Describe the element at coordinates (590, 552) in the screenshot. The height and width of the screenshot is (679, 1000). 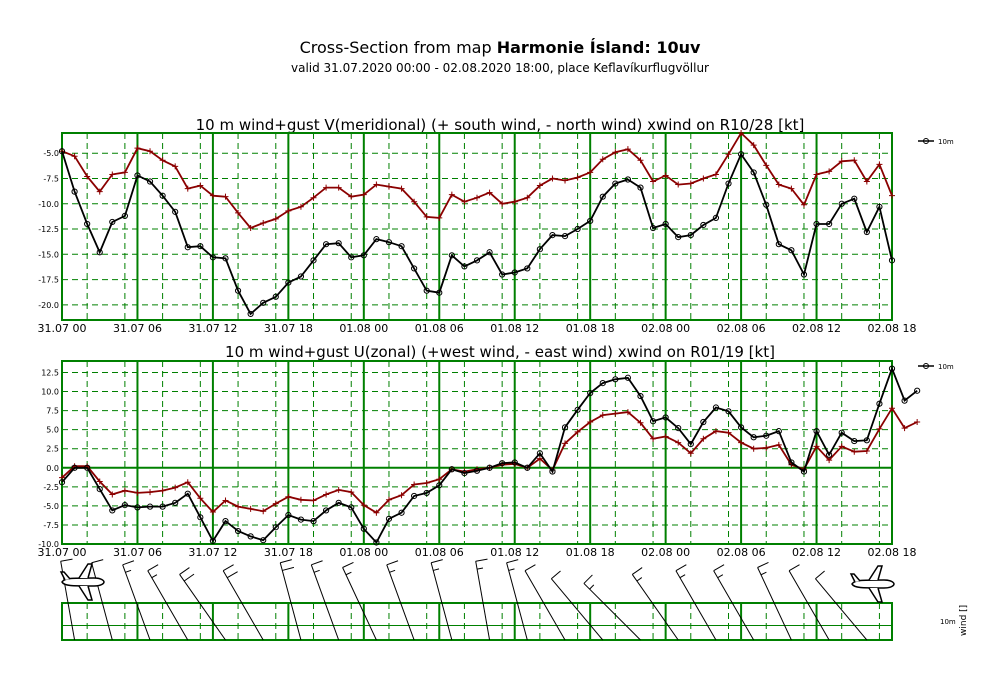
I see `x-tick-label: 01.08 18` at that location.